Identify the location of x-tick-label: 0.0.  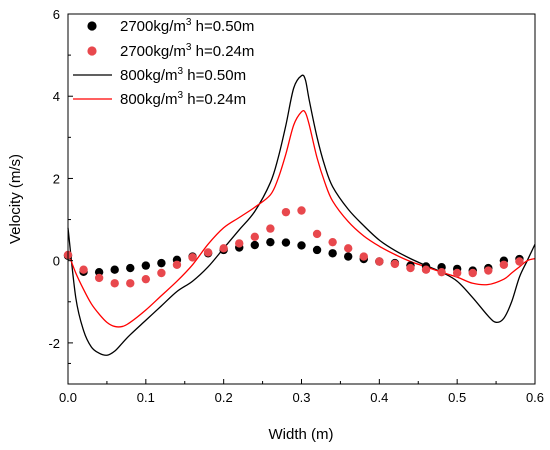
(68, 397).